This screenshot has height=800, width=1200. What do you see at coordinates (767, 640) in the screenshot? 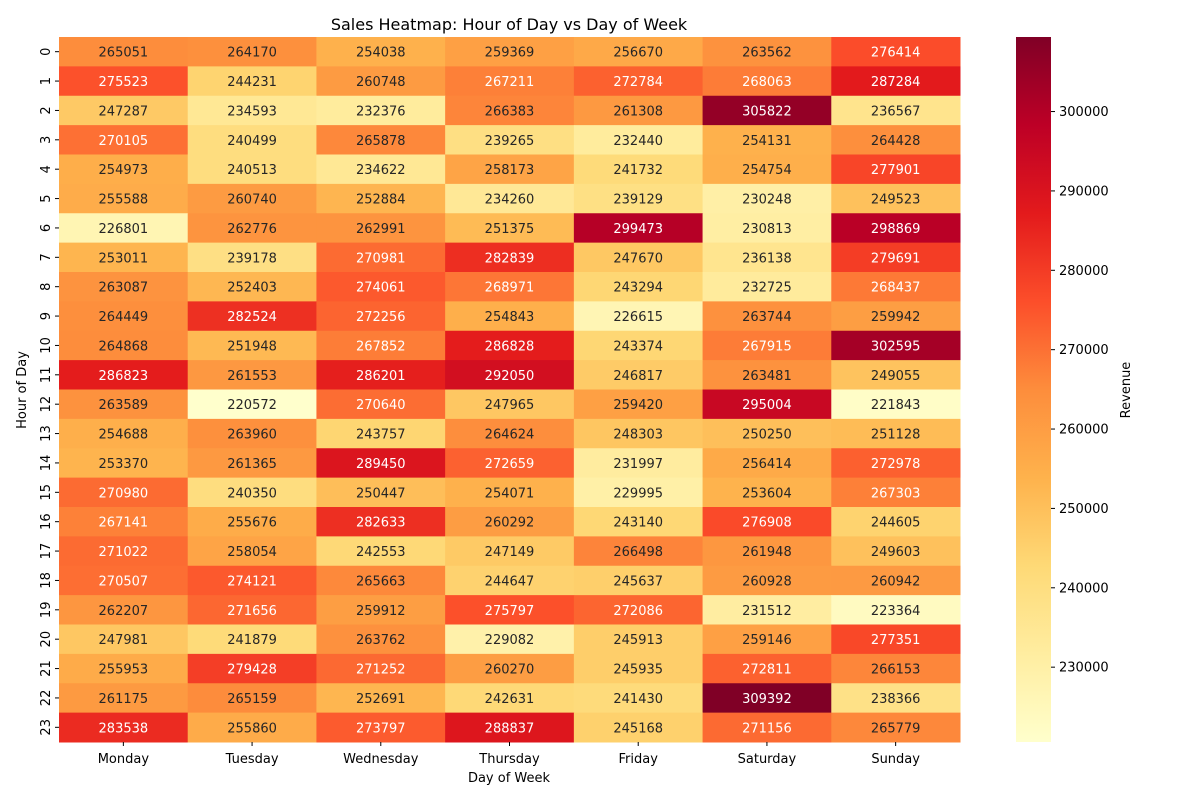
I see `cell-value-label: 259146` at bounding box center [767, 640].